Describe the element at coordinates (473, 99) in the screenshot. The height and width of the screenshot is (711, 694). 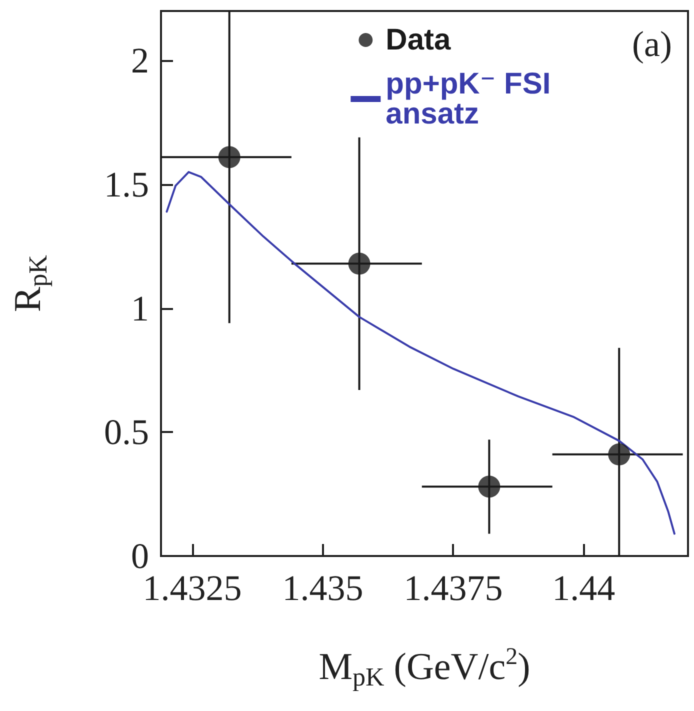
I see `legend-label: pp+pK⁻ FSI ansatz` at that location.